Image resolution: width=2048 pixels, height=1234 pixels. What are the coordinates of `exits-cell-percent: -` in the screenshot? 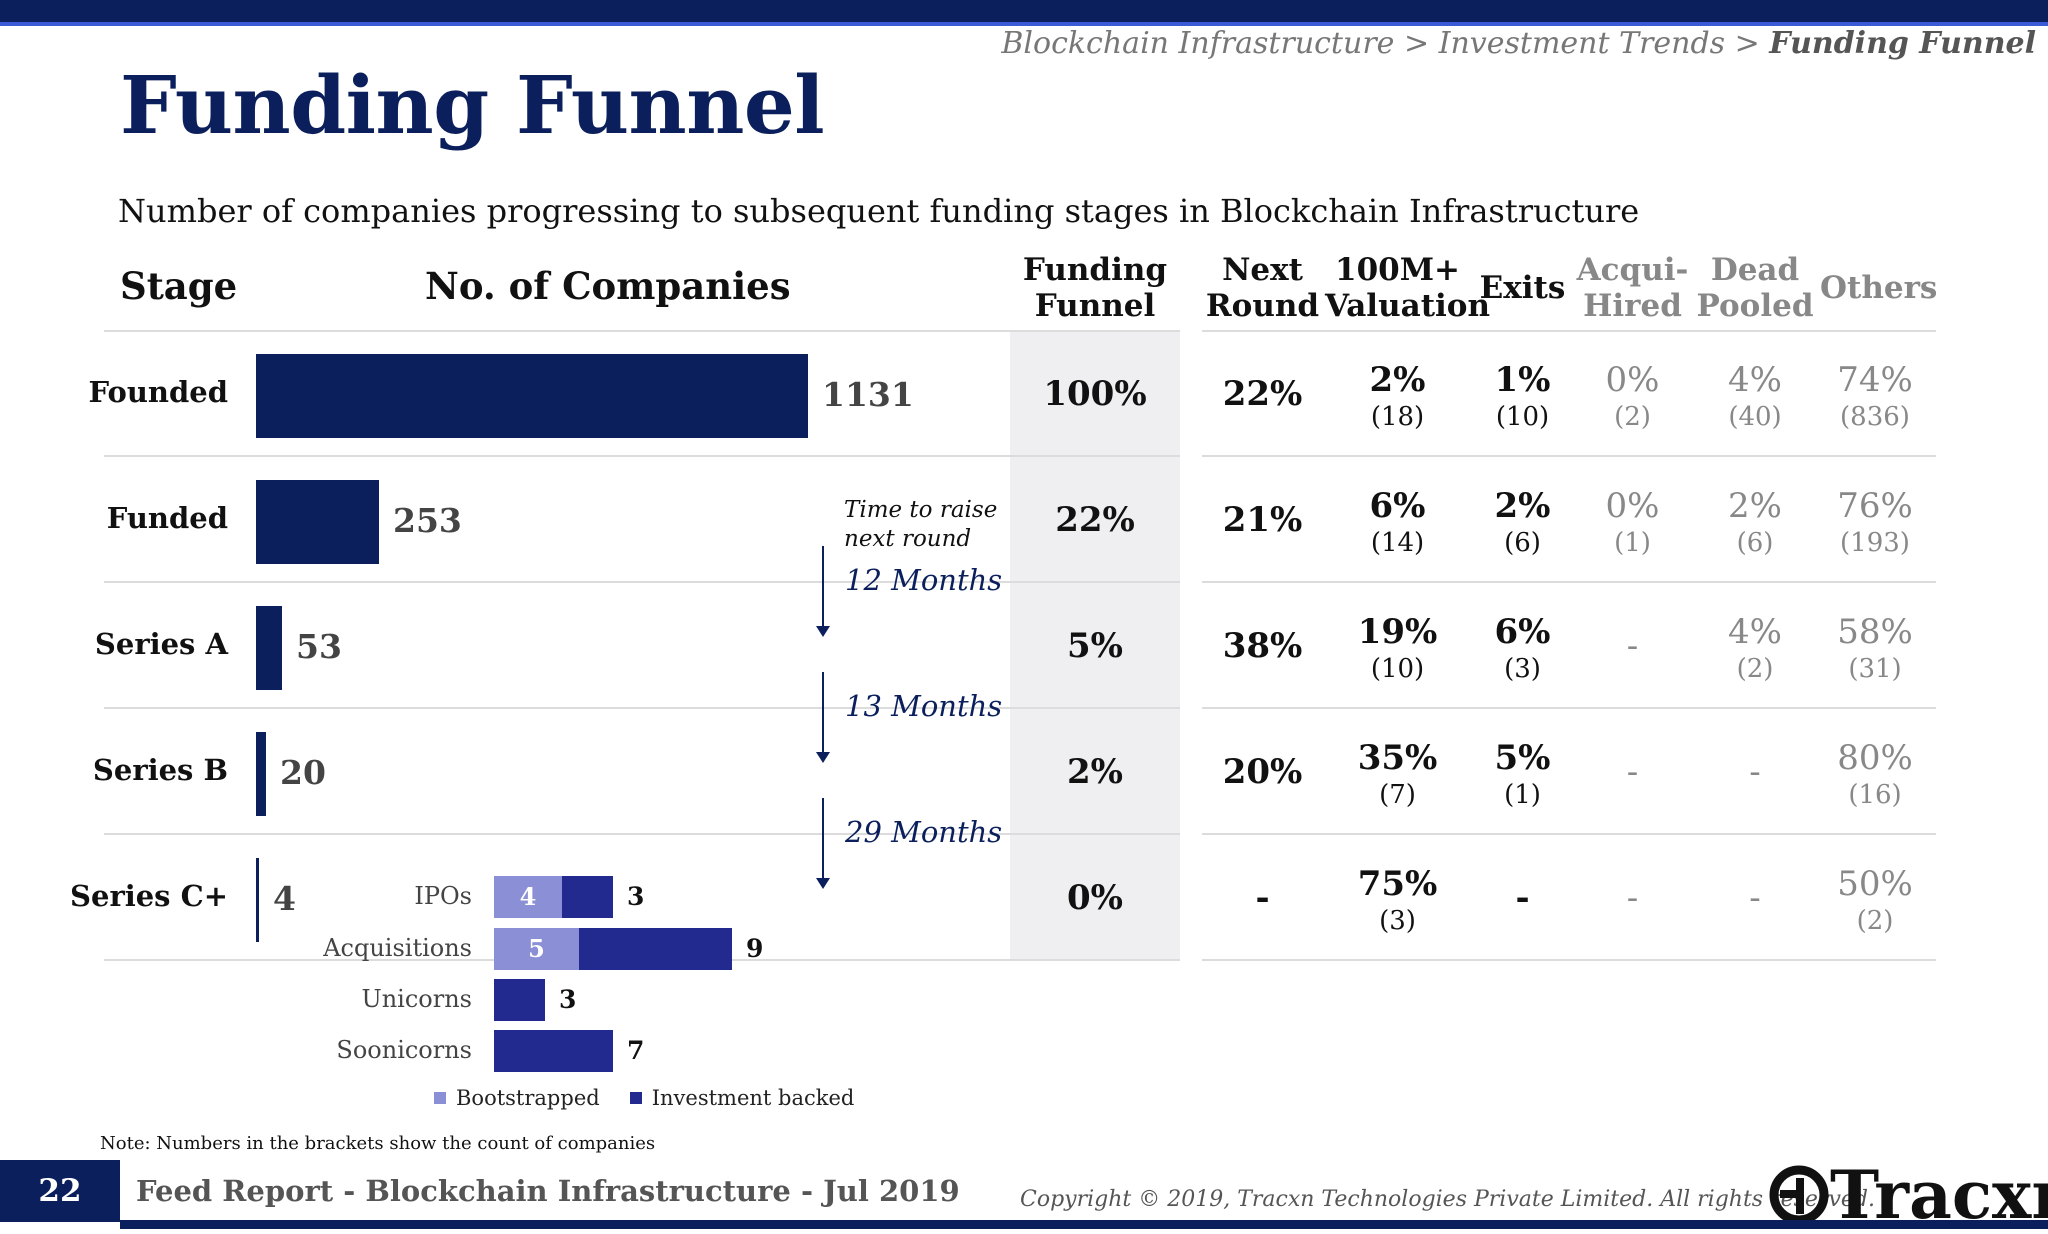 It's located at (1522, 898).